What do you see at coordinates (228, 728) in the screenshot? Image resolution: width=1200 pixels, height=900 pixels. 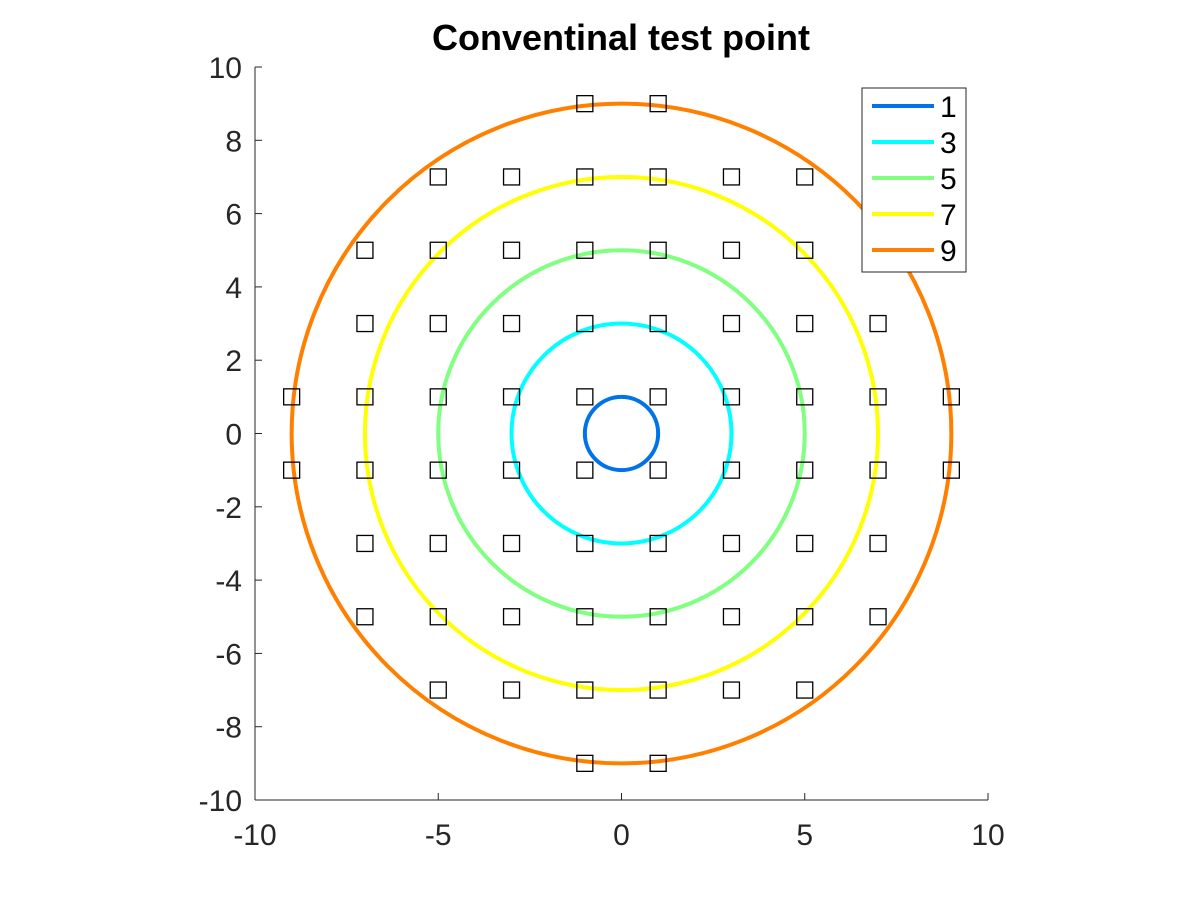 I see `y-tick-label: -8` at bounding box center [228, 728].